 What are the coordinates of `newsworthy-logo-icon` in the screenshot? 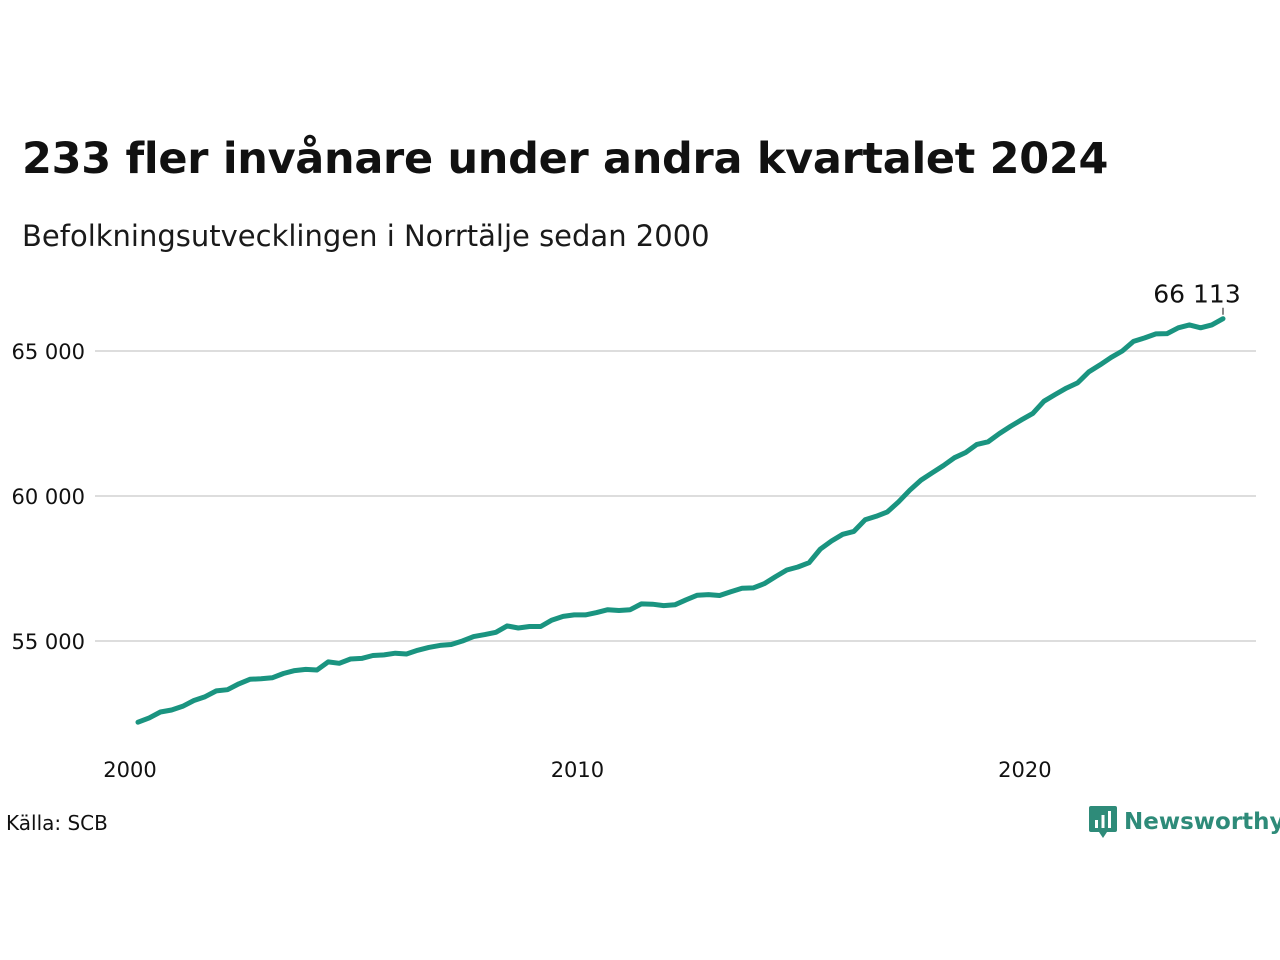 It's located at (1103, 822).